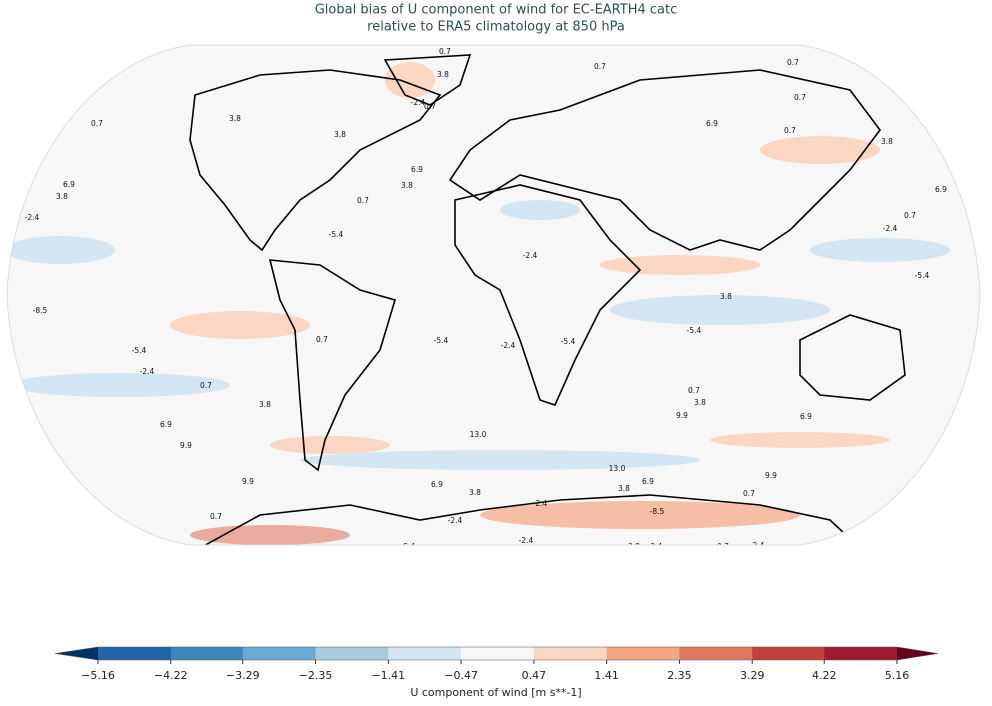 Image resolution: width=992 pixels, height=706 pixels. What do you see at coordinates (495, 692) in the screenshot?
I see `colorbar-label: U component of wind [m s**-1]` at bounding box center [495, 692].